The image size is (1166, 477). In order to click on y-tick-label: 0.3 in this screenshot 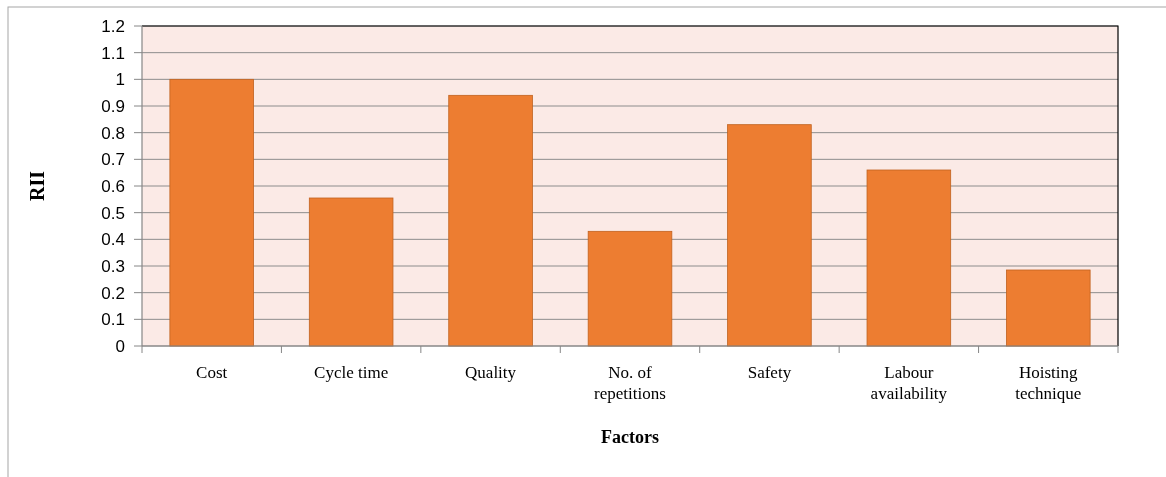, I will do `click(113, 266)`.